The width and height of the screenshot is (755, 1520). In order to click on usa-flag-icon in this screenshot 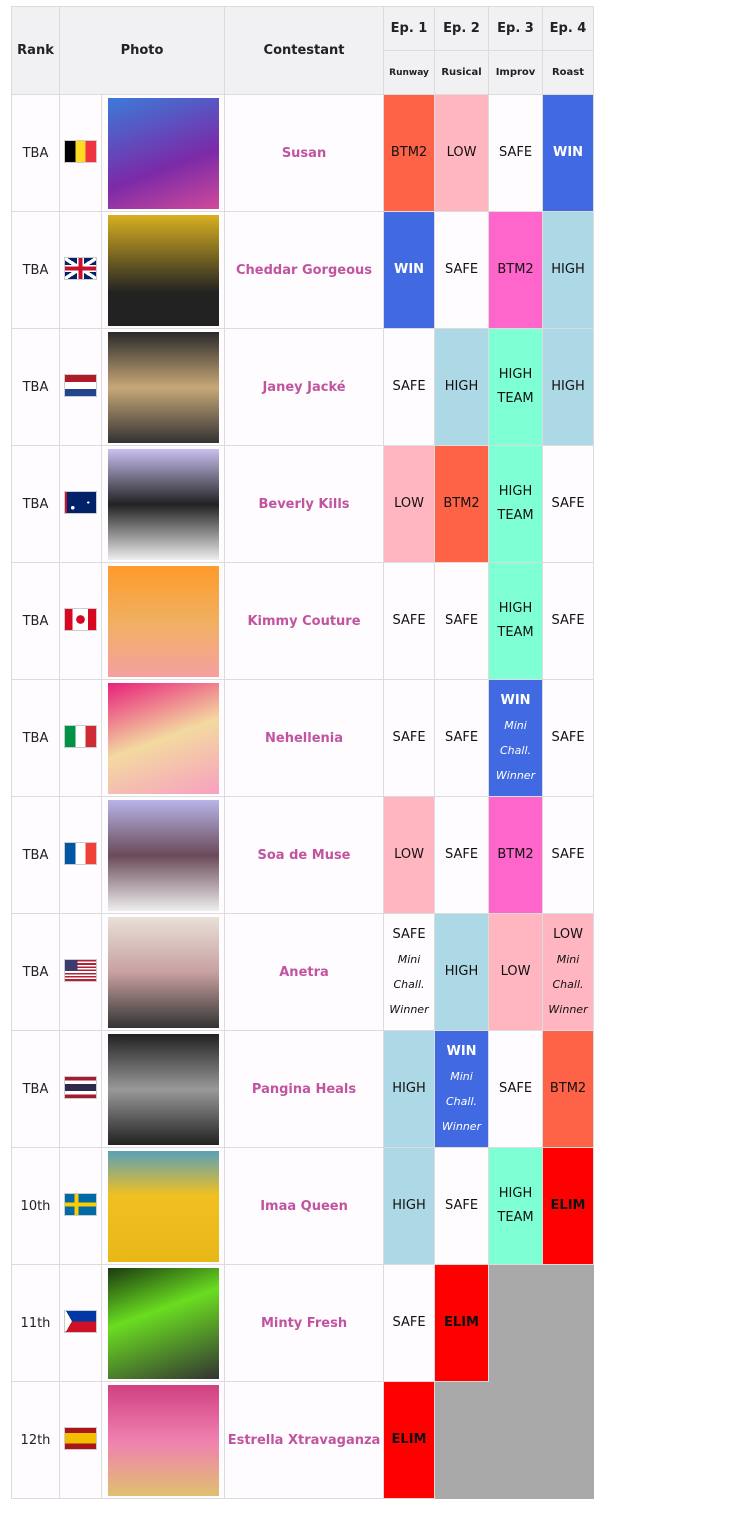, I will do `click(80, 970)`.